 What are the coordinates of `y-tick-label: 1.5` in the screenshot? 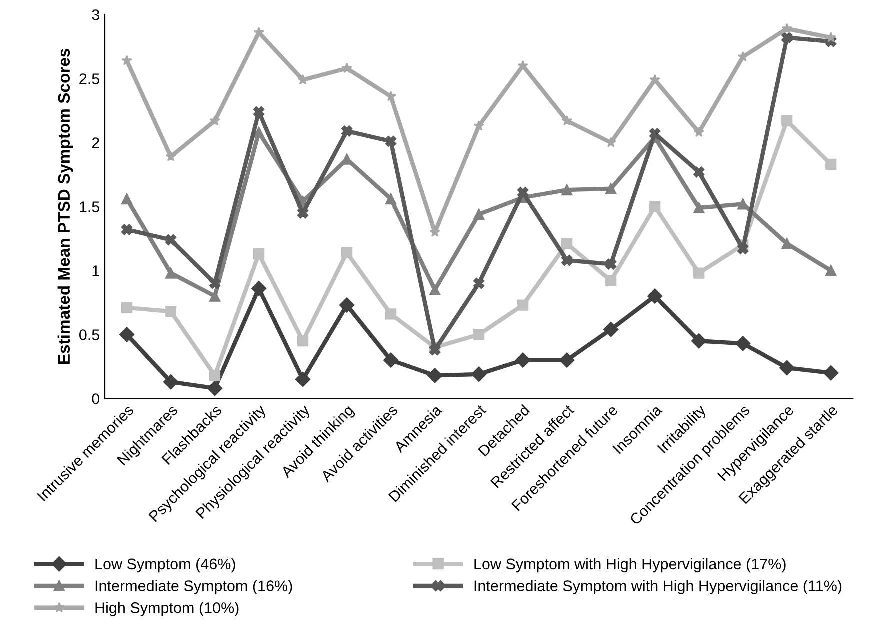 It's located at (90, 207).